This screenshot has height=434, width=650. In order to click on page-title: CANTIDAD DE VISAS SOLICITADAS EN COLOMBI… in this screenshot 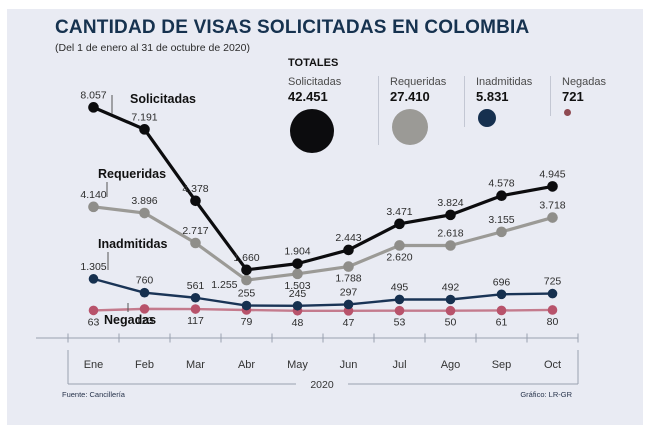, I will do `click(292, 27)`.